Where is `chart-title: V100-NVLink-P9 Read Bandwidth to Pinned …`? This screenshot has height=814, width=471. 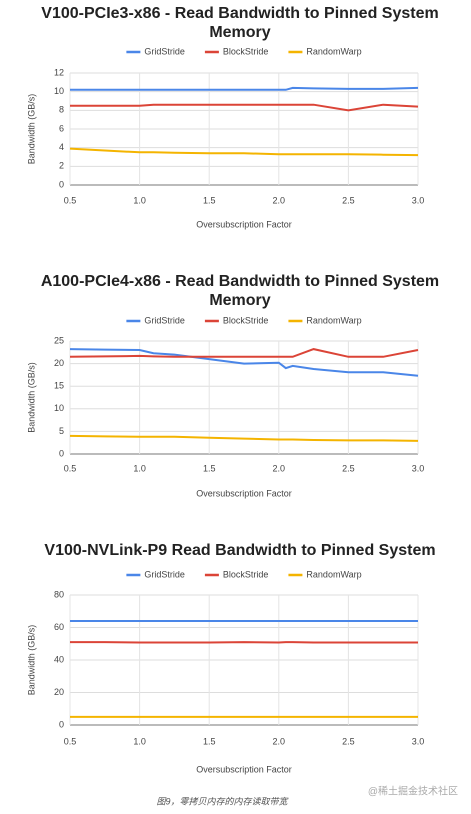
chart-title: V100-NVLink-P9 Read Bandwidth to Pinned … is located at coordinates (240, 550).